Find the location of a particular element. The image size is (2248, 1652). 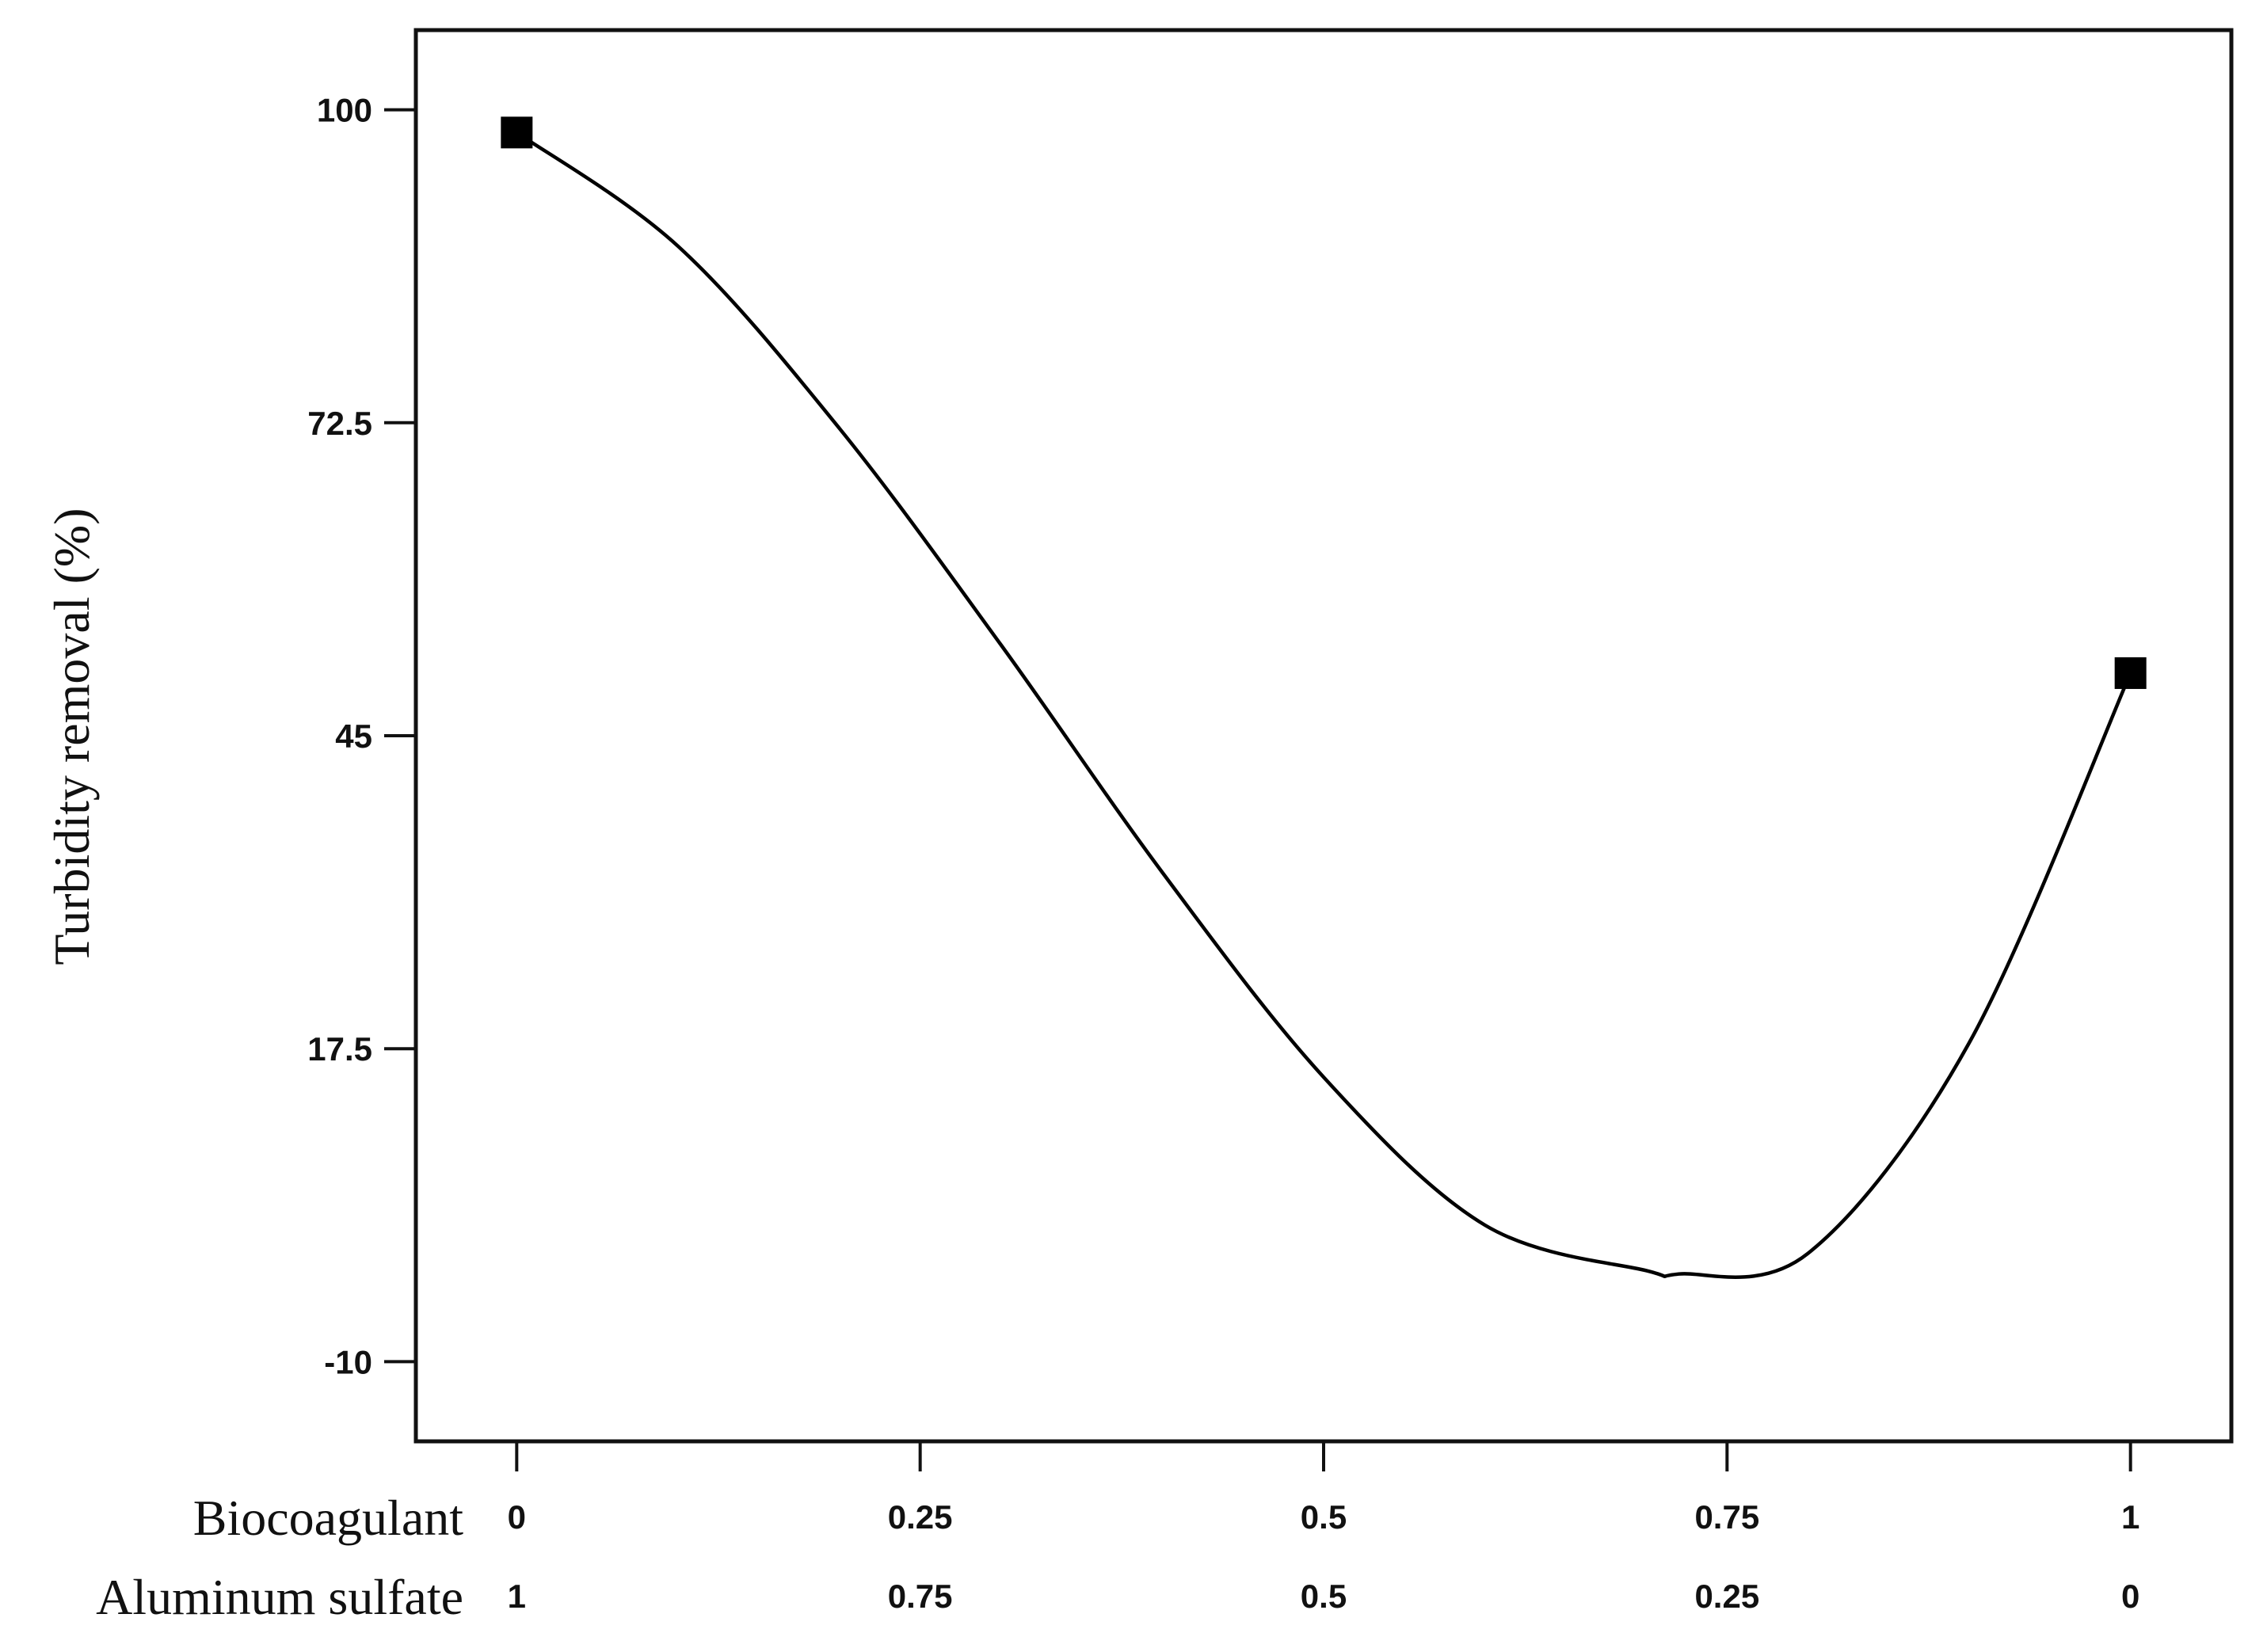

y-tick-label: 45 is located at coordinates (353, 736).